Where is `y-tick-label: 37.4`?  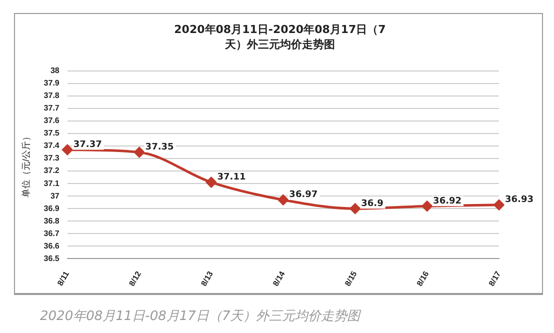
y-tick-label: 37.4 is located at coordinates (52, 145).